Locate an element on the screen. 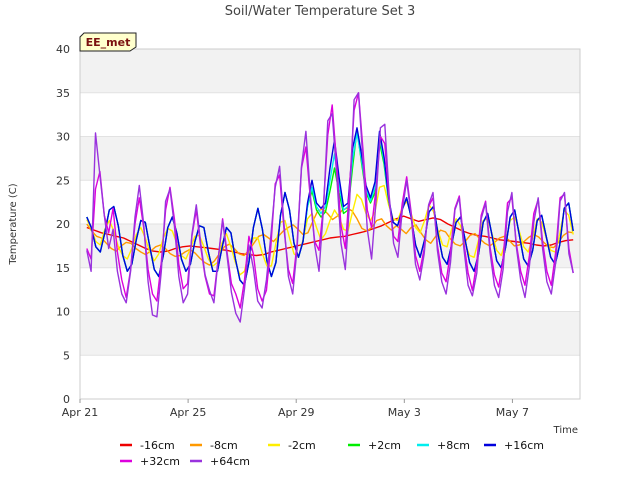 This screenshot has height=480, width=640. station-badge-label: EE_met is located at coordinates (108, 42).